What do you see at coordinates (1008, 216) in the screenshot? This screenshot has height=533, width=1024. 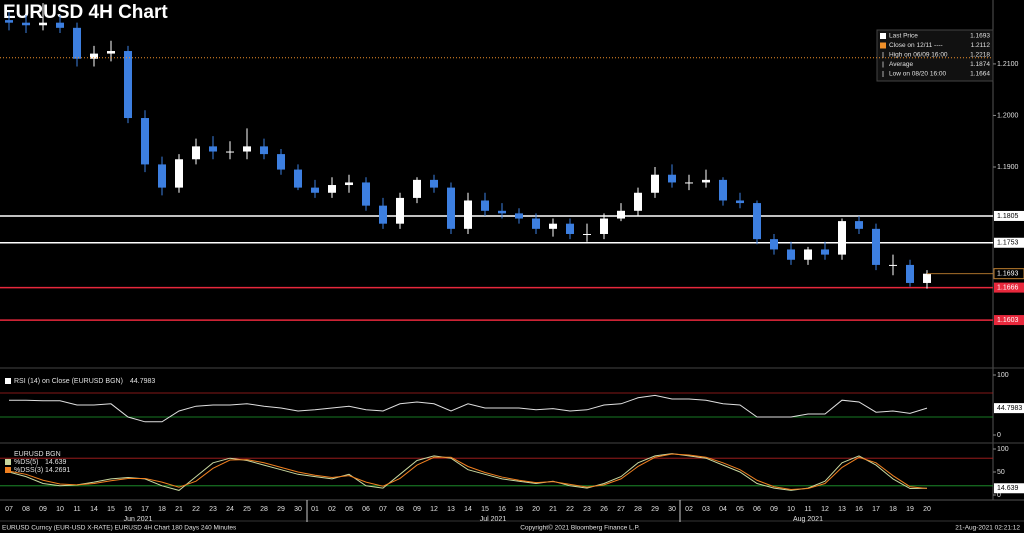 I see `value-box-label: 1.1805` at bounding box center [1008, 216].